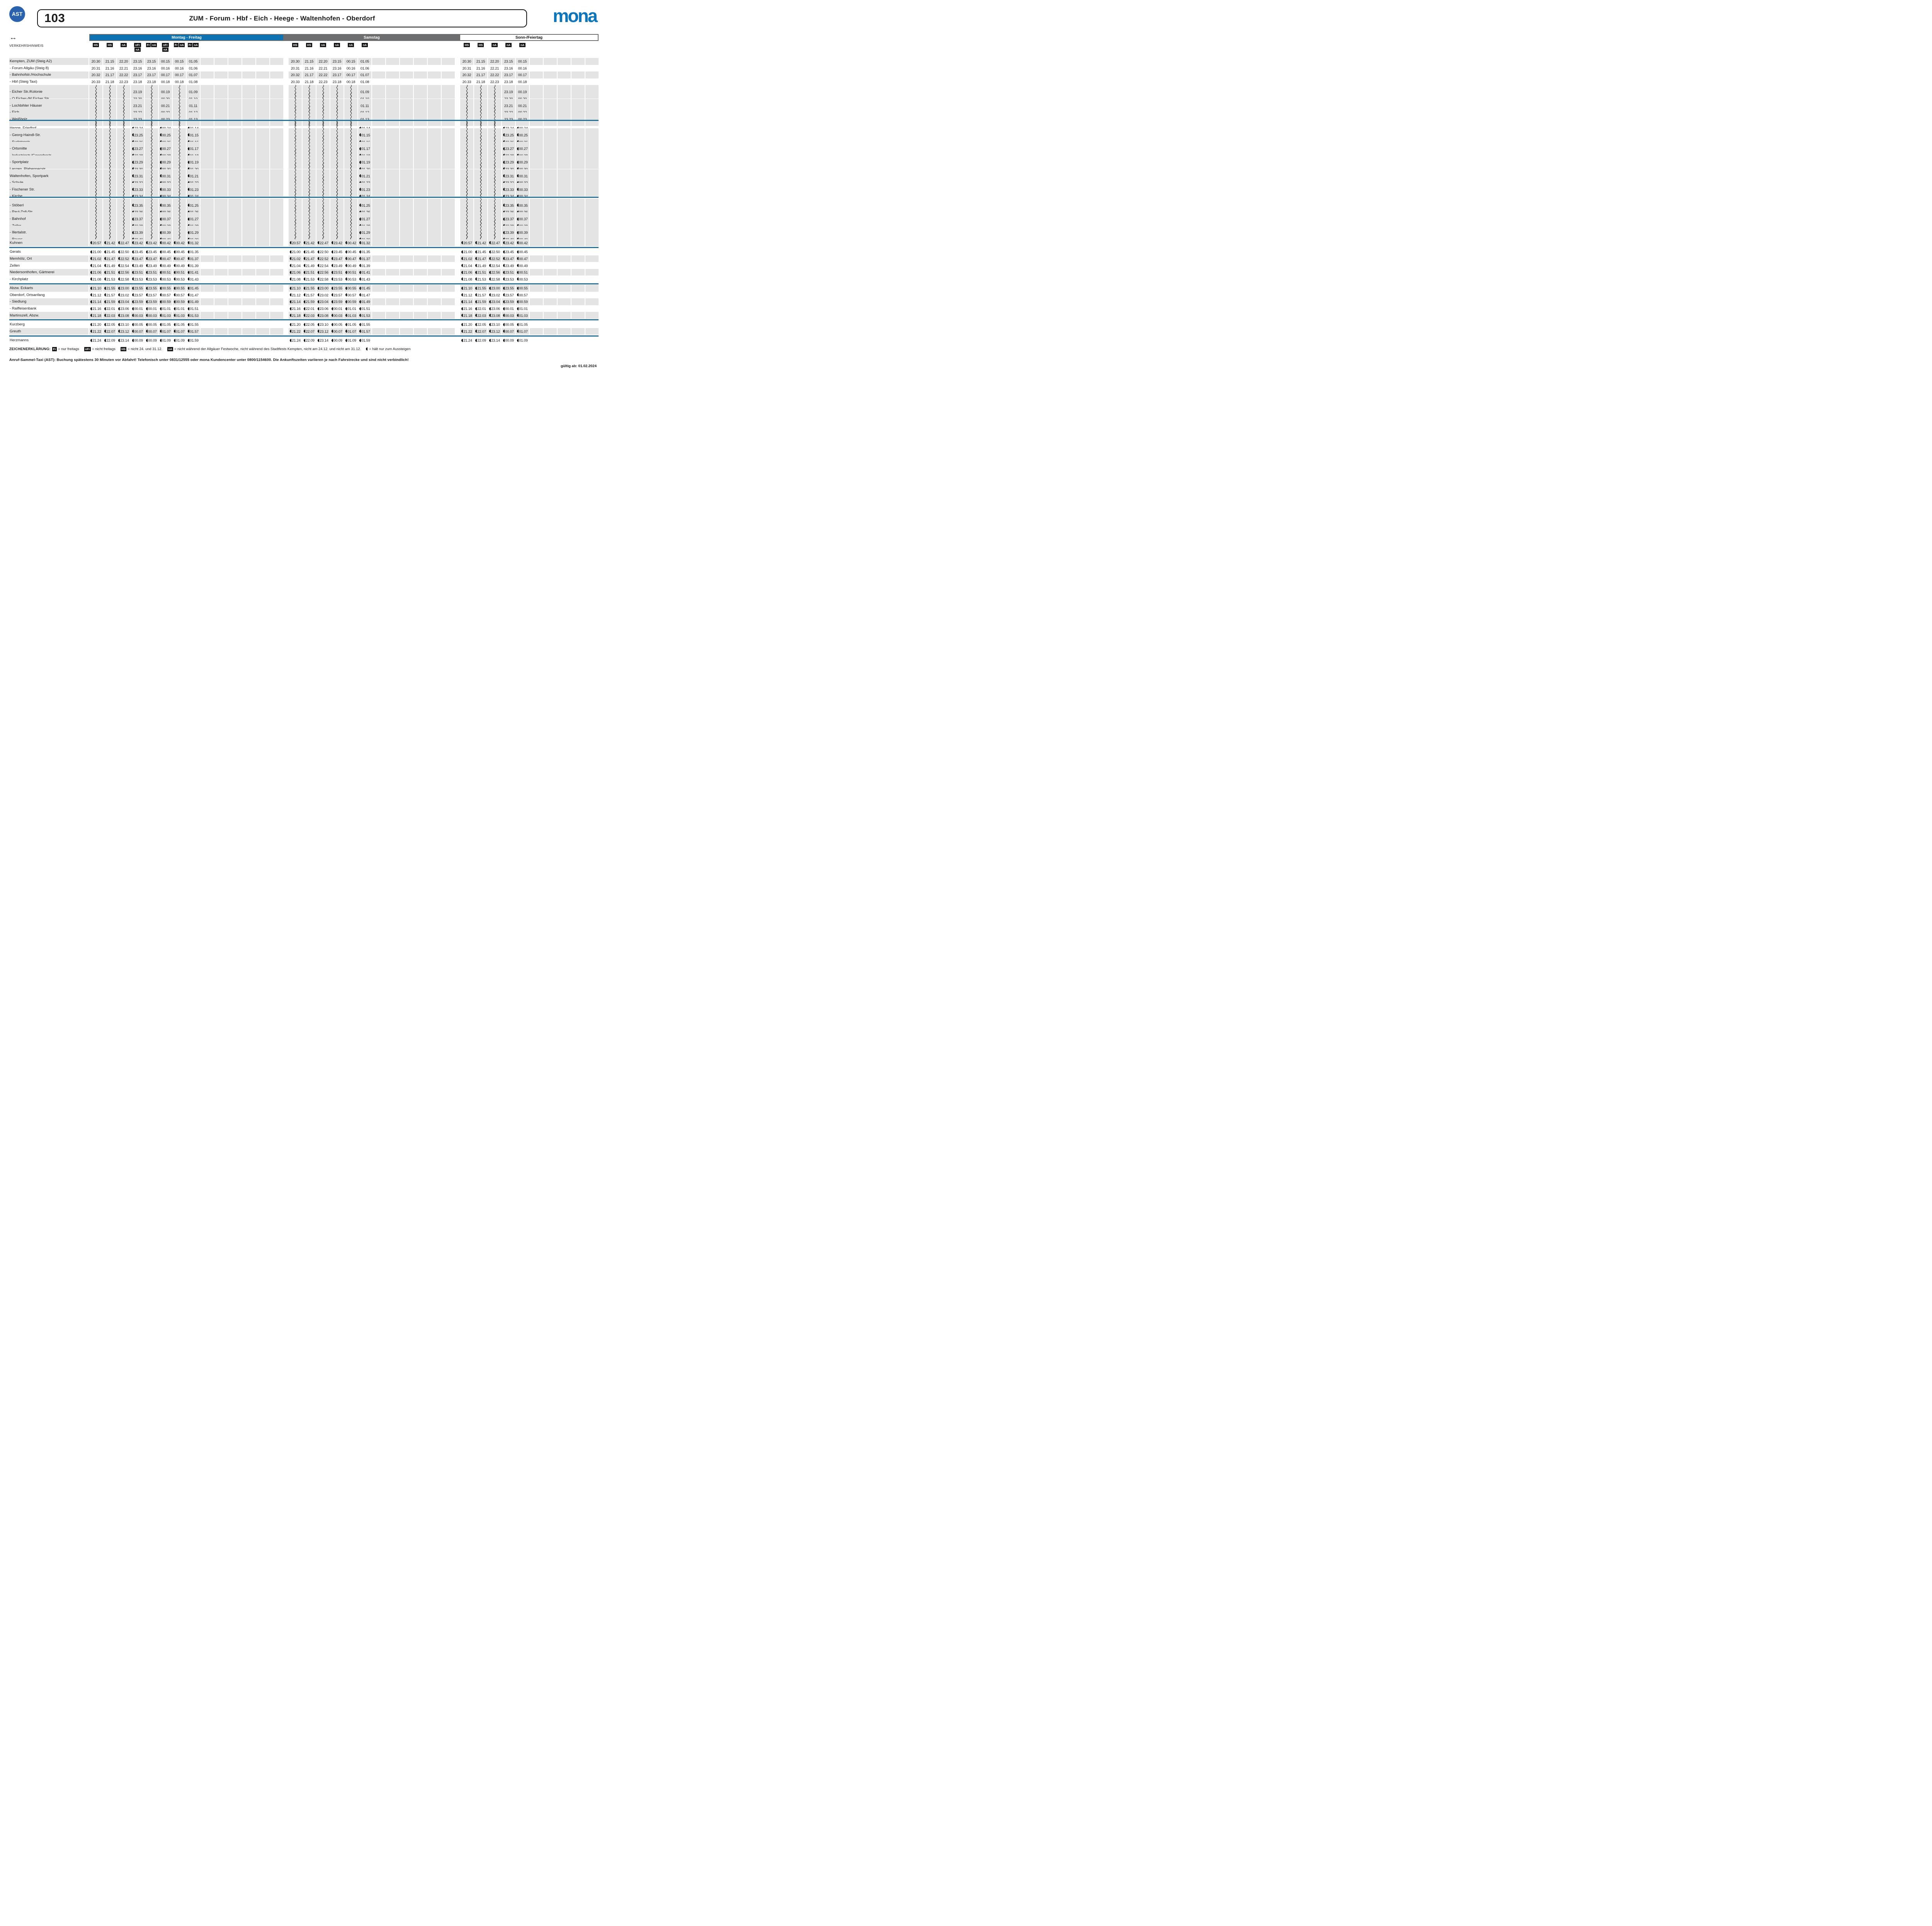 The image size is (1932, 1926). I want to click on stop-name: - Bahnhof, so click(49, 219).